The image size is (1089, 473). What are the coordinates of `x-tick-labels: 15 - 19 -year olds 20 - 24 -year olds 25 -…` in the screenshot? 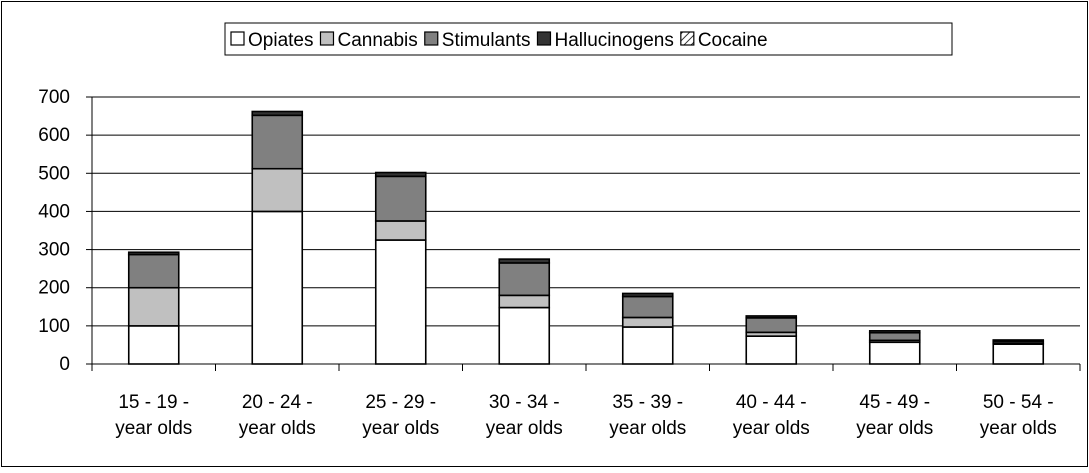 It's located at (586, 415).